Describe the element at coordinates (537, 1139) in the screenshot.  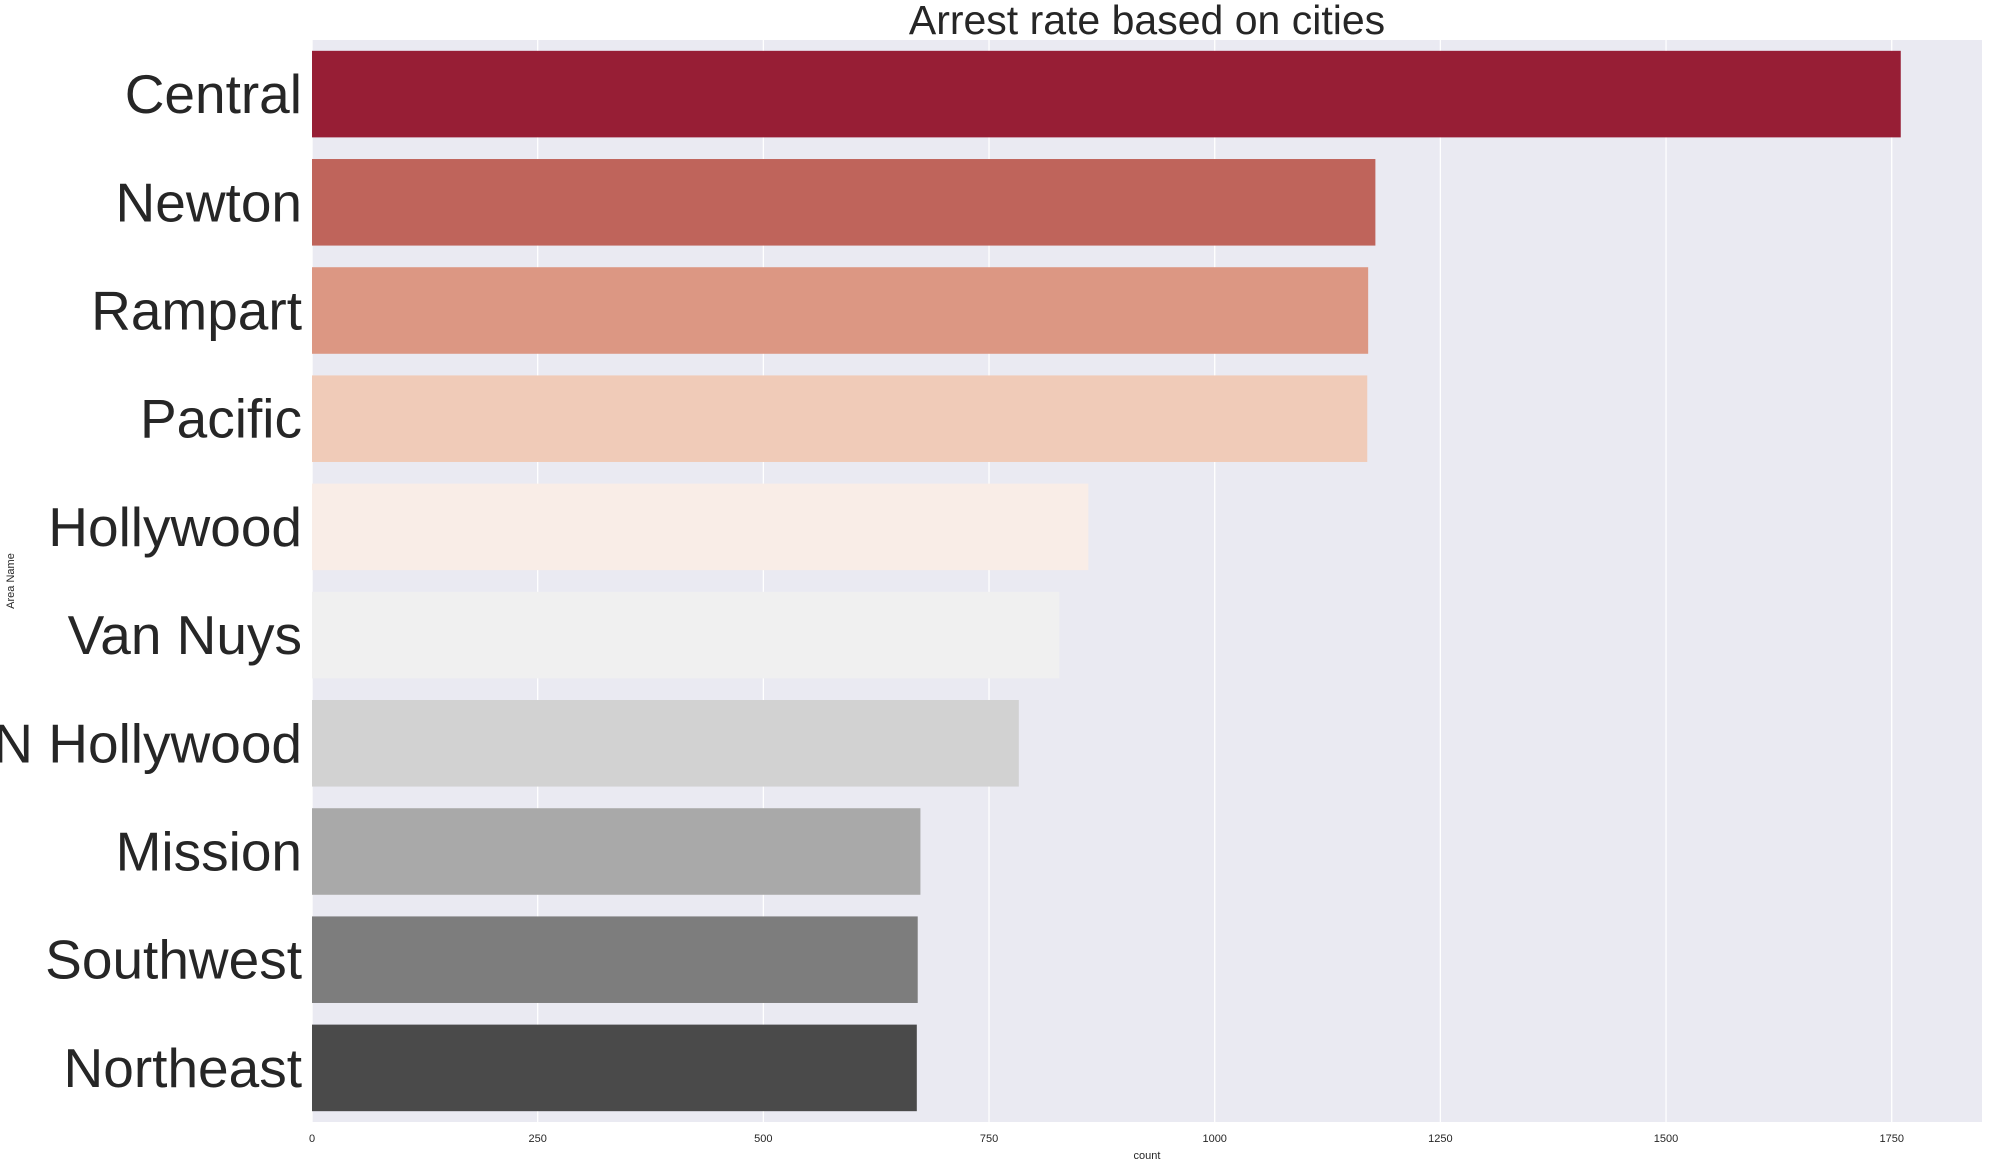
I see `x-tick-label: 250` at that location.